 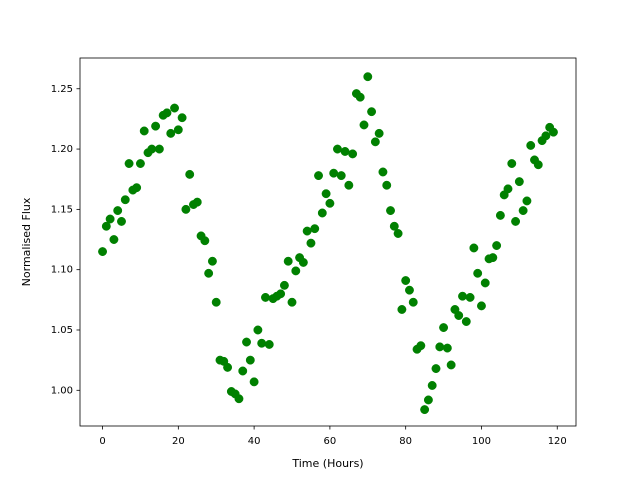 What do you see at coordinates (62, 89) in the screenshot?
I see `y-tick-label: 1.25` at bounding box center [62, 89].